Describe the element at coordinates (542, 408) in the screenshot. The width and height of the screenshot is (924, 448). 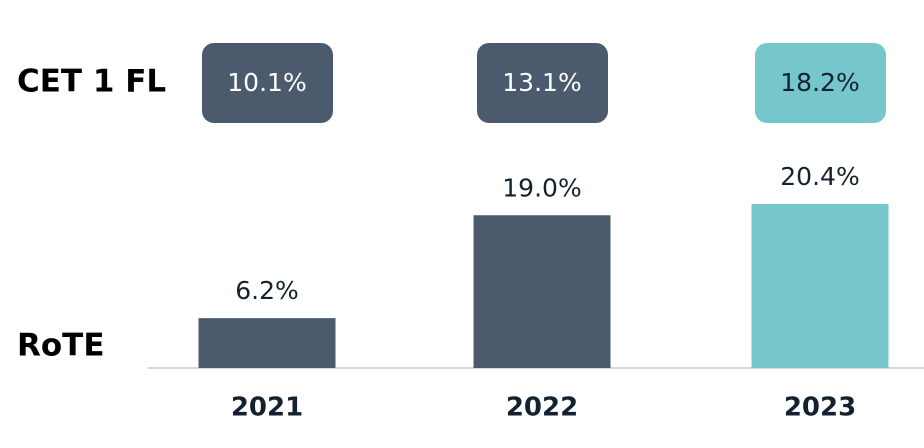
I see `x-tick-label: 2022` at that location.